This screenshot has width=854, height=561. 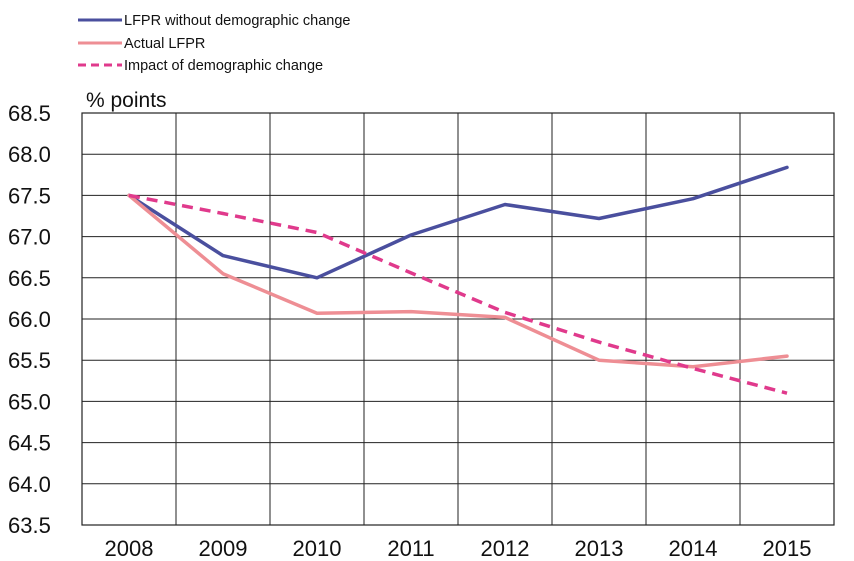 I want to click on x-tick-label: 2008, so click(x=129, y=548).